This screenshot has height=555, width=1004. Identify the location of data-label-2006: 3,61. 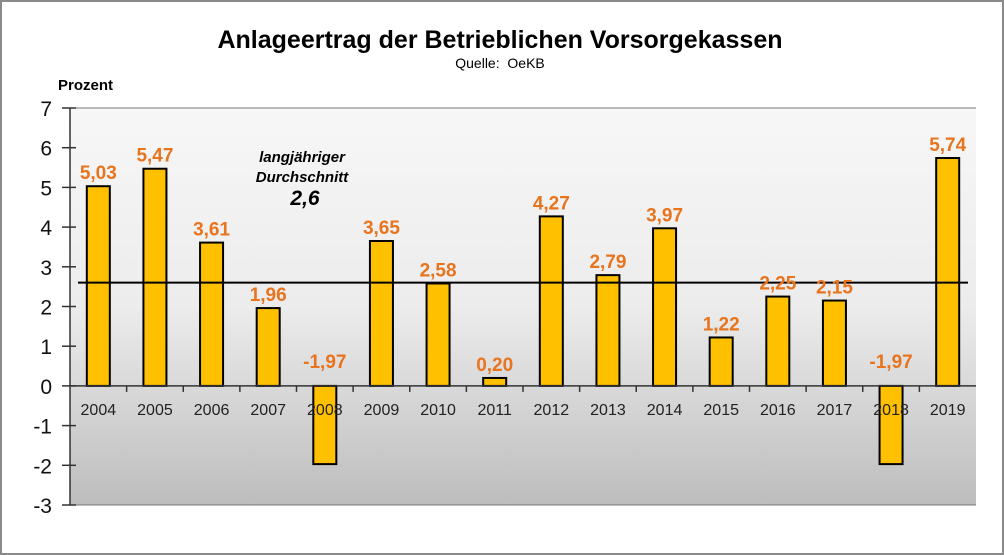
(211, 230).